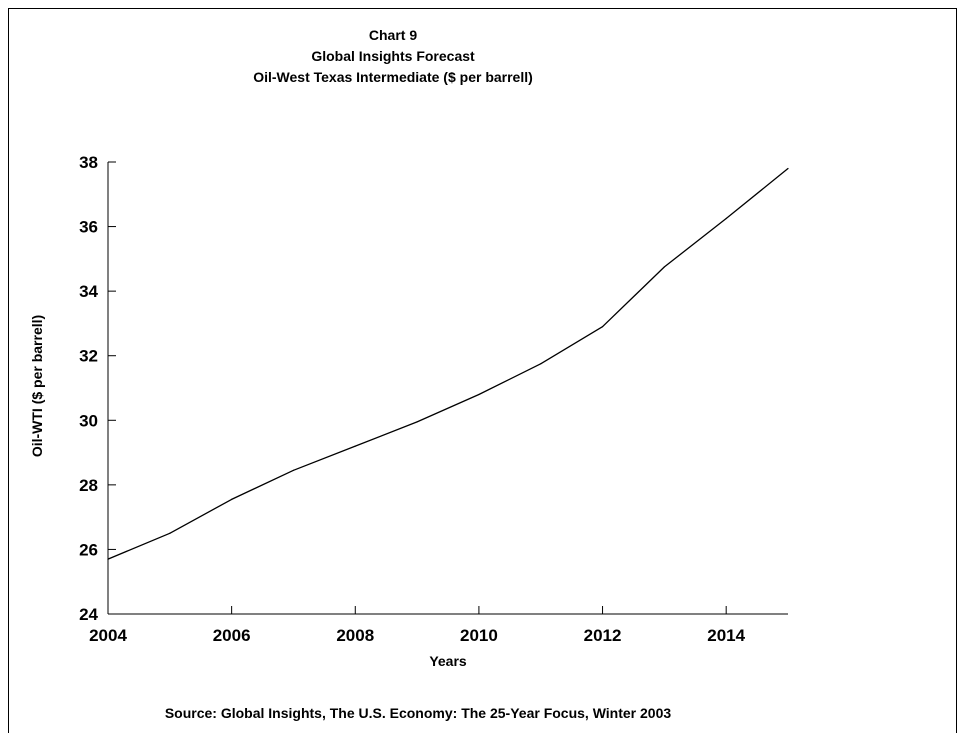 This screenshot has width=959, height=733. I want to click on y-tick-label: 38, so click(88, 162).